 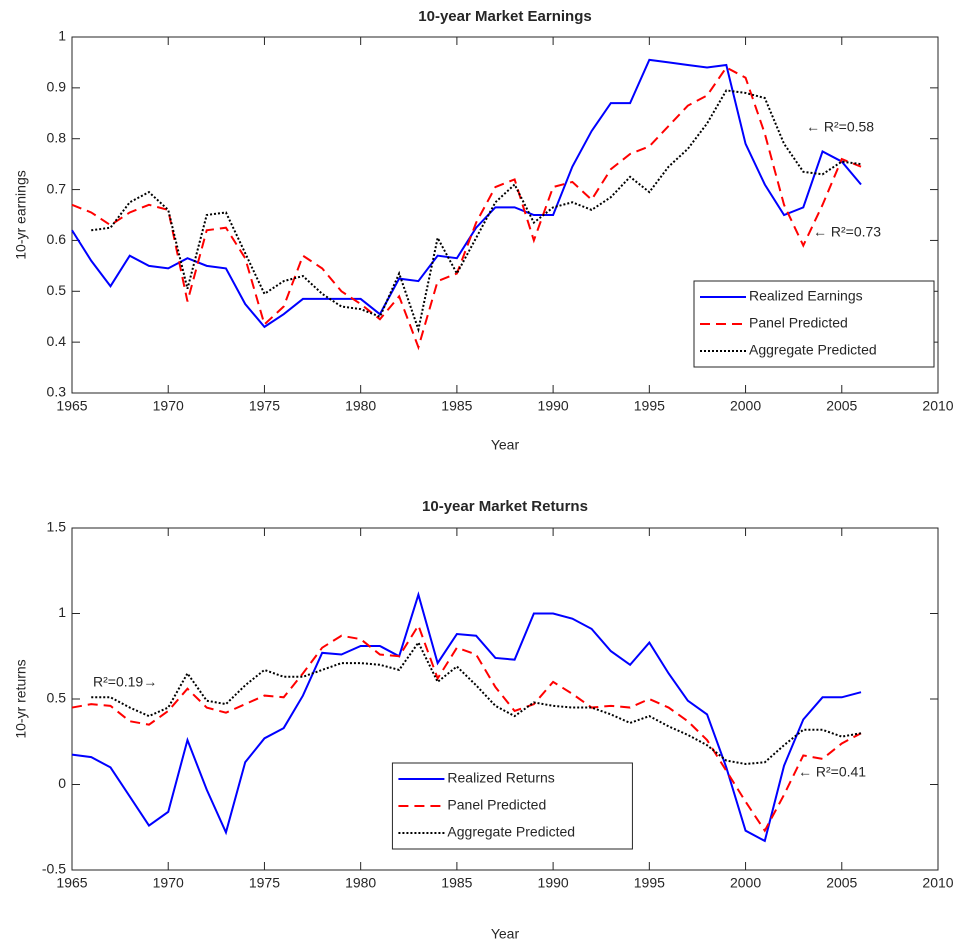 What do you see at coordinates (21, 698) in the screenshot?
I see `y-axis-label: 10-yr returns` at bounding box center [21, 698].